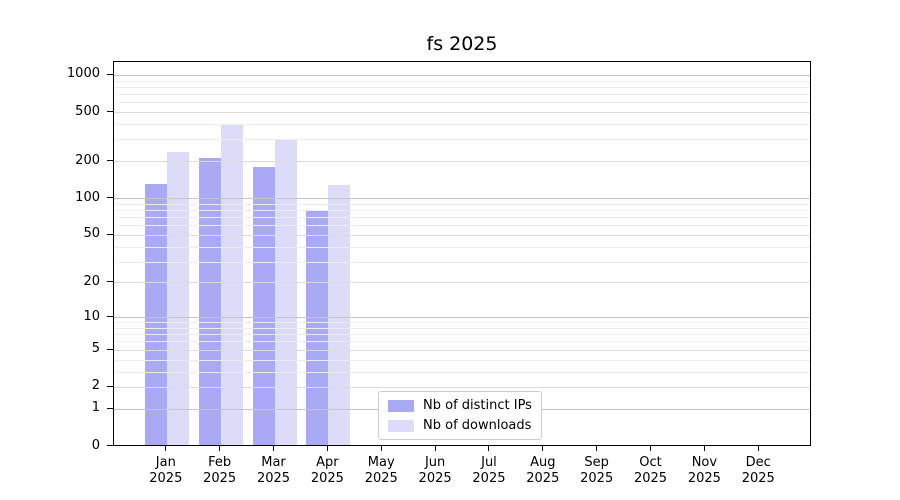 The width and height of the screenshot is (900, 500). Describe the element at coordinates (381, 462) in the screenshot. I see `x-tick-month: May` at that location.